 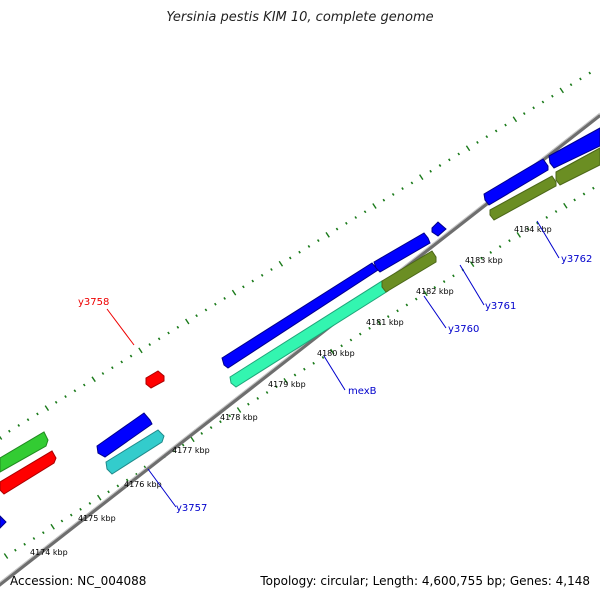 What do you see at coordinates (362, 391) in the screenshot?
I see `gene-label-mexB: mexB` at bounding box center [362, 391].